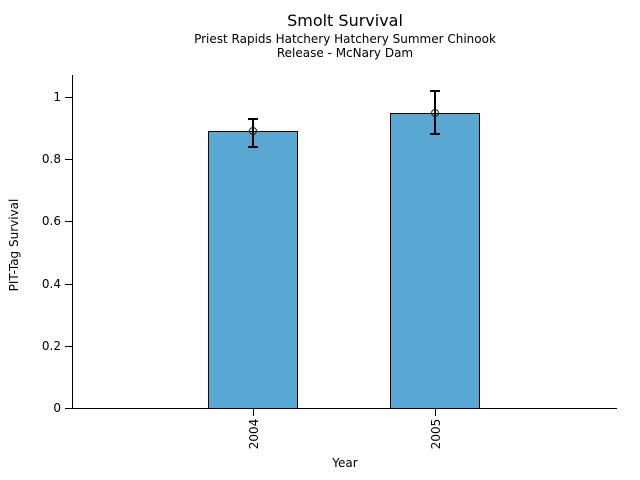 The width and height of the screenshot is (640, 480). What do you see at coordinates (253, 146) in the screenshot?
I see `error-bar-cap-bottom-2004` at bounding box center [253, 146].